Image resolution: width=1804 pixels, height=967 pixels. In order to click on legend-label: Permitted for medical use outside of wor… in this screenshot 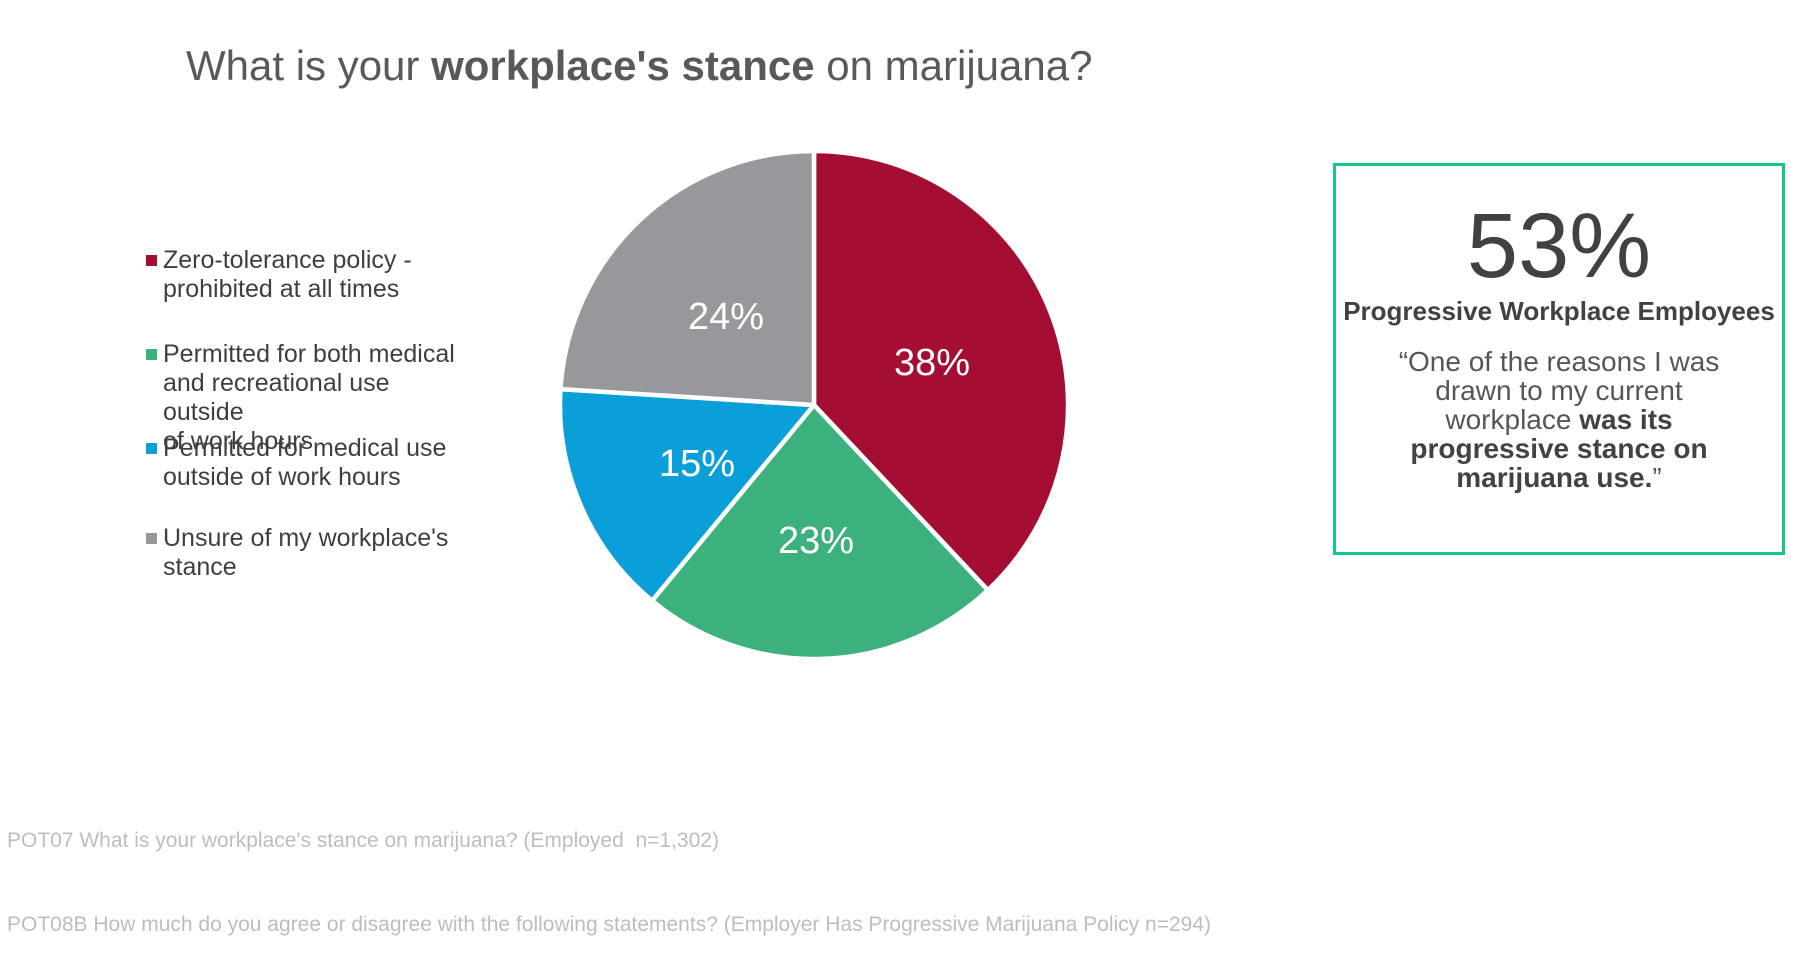, I will do `click(305, 462)`.